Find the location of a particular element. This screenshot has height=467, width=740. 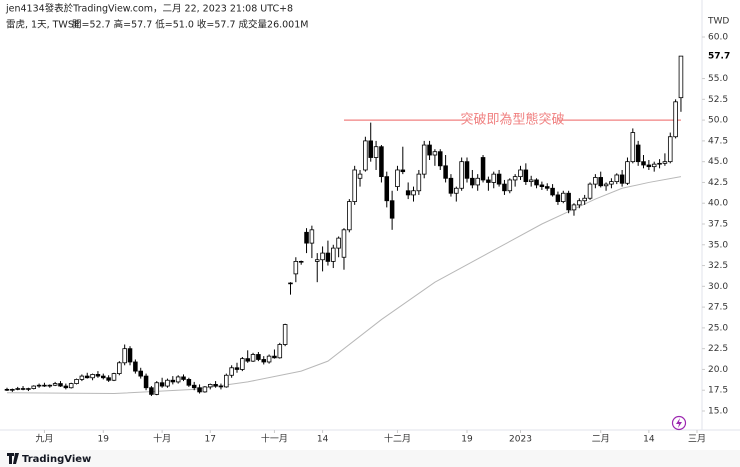

y-tick-label: 20.0 is located at coordinates (718, 370).